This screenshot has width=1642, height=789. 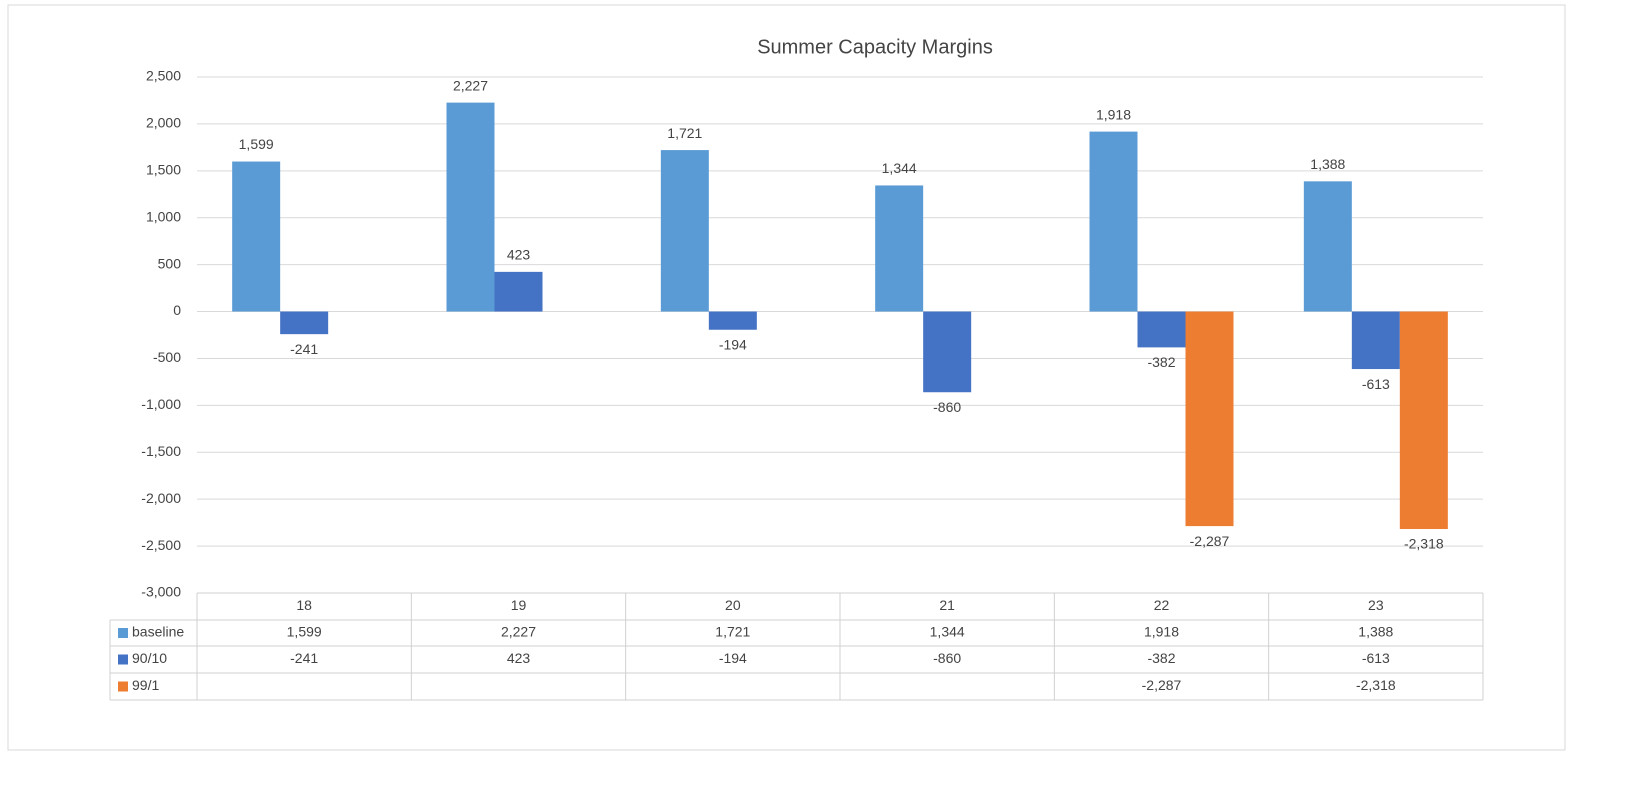 I want to click on table-cell: -613, so click(x=1376, y=658).